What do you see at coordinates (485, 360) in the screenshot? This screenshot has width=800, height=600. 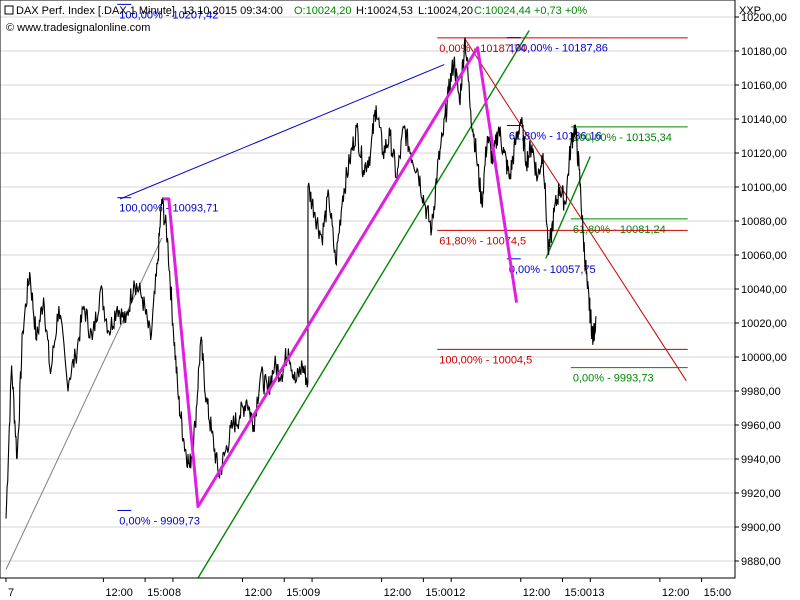 I see `fib-level-label: 100,00% - 10004,5` at bounding box center [485, 360].